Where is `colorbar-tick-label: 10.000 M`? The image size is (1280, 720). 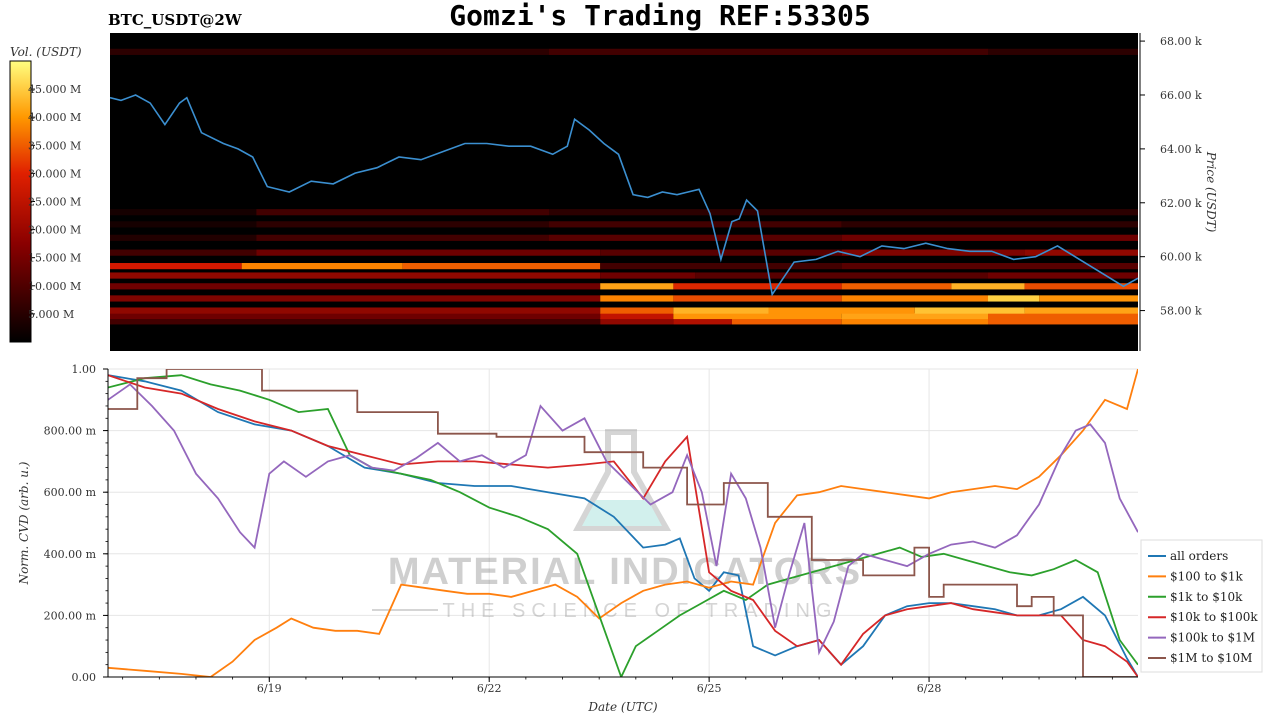
colorbar-tick-label: 10.000 M is located at coordinates (54, 286).